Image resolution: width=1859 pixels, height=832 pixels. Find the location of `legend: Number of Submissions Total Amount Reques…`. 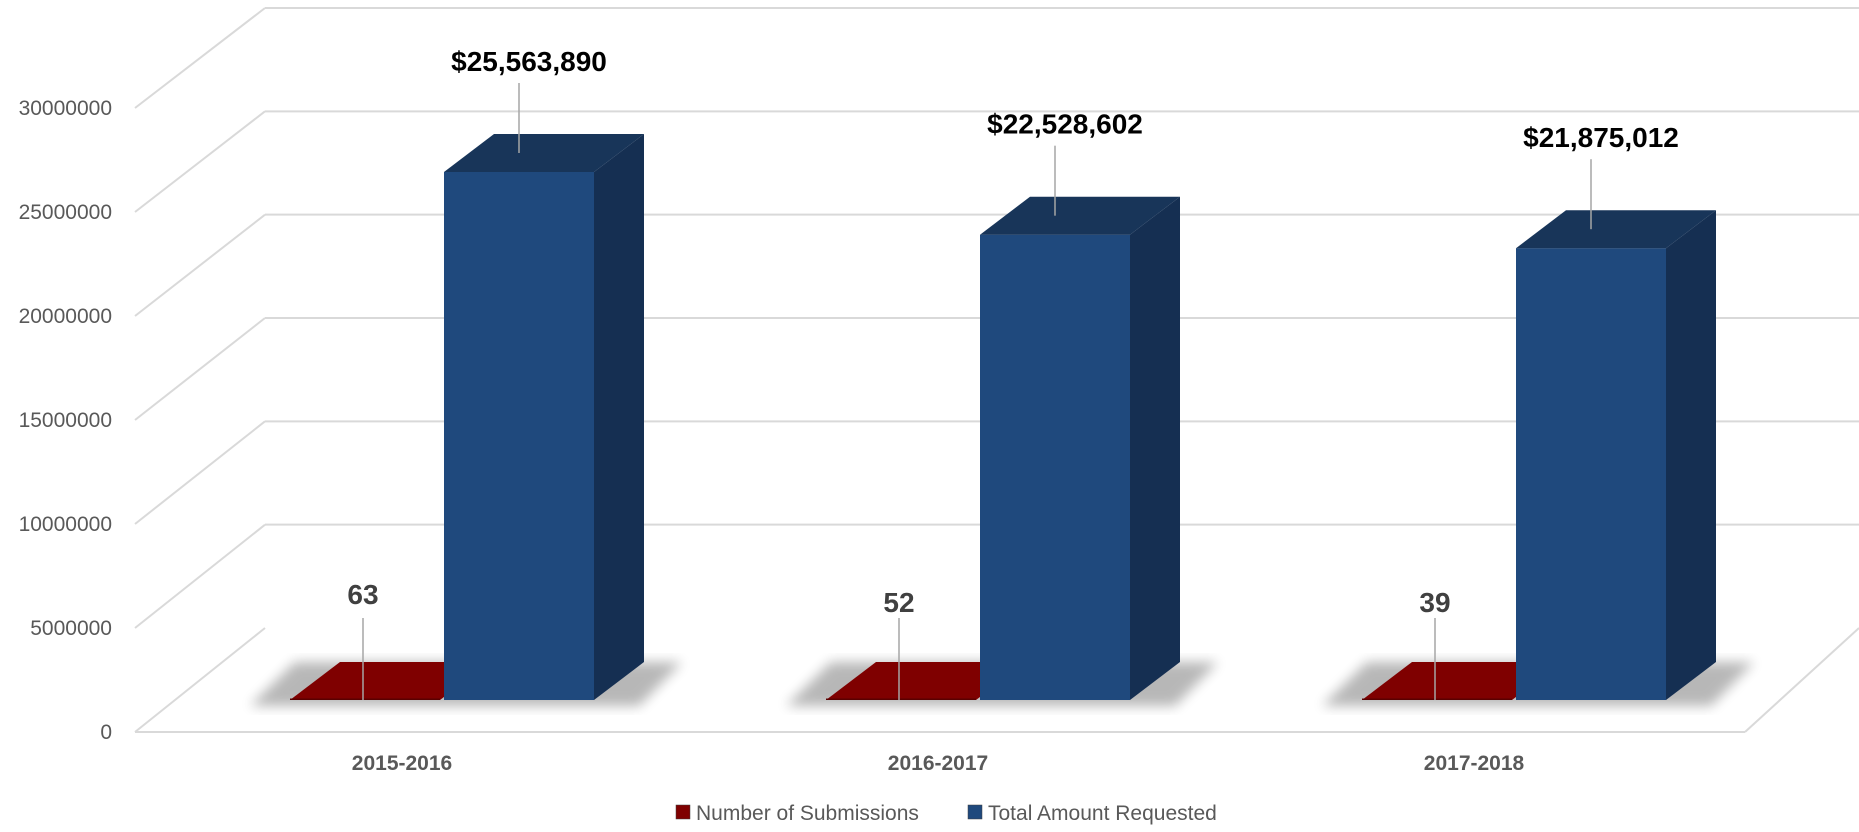

legend: Number of Submissions Total Amount Reques… is located at coordinates (946, 813).